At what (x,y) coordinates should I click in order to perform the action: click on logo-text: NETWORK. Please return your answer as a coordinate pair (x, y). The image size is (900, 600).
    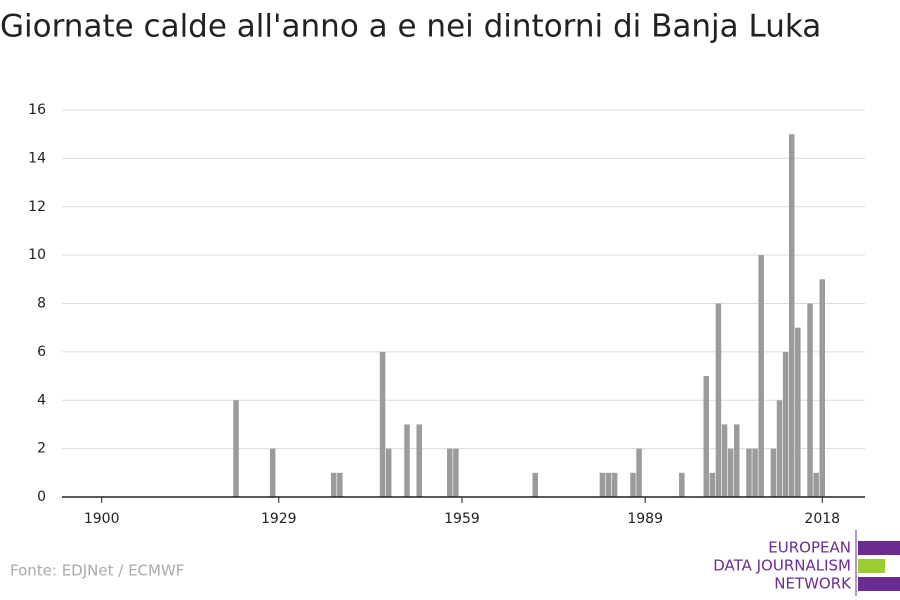
    Looking at the image, I should click on (813, 584).